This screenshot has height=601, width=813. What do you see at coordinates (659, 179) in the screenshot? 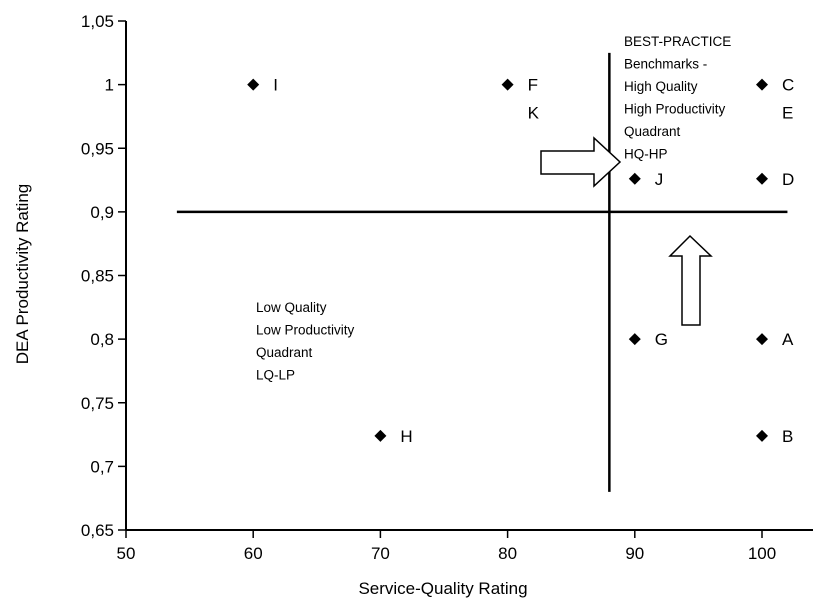
I see `point-label-j: J` at bounding box center [659, 179].